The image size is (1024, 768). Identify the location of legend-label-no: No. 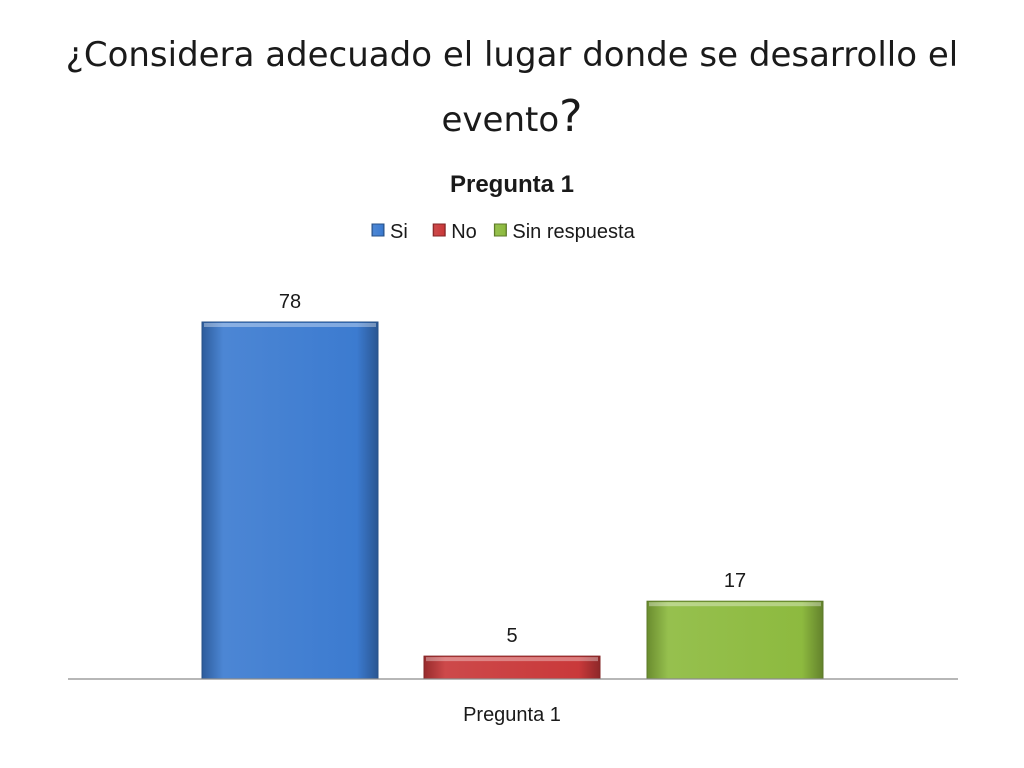
(464, 232).